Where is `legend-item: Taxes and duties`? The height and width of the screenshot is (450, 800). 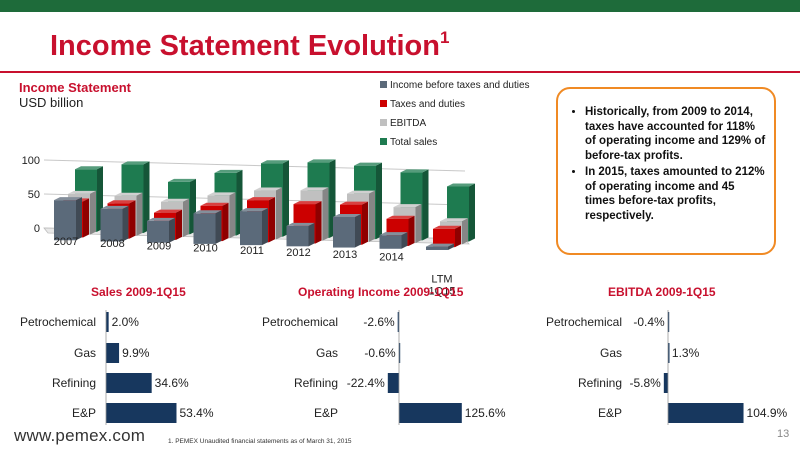
legend-item: Taxes and duties is located at coordinates (455, 109).